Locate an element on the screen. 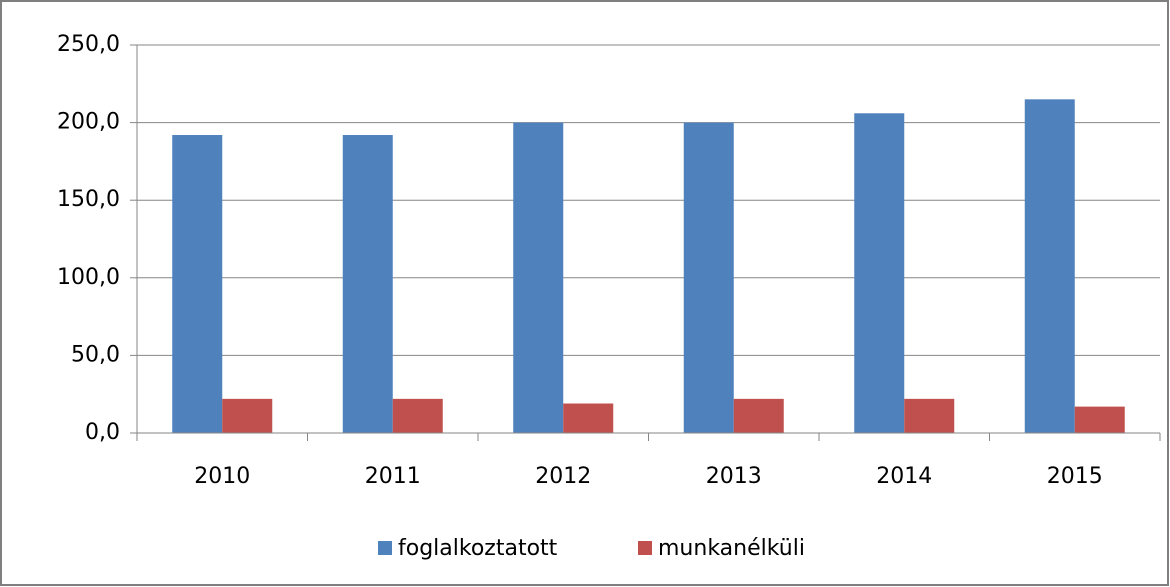 The image size is (1170, 587). y-tick-label: 50,0 is located at coordinates (95, 354).